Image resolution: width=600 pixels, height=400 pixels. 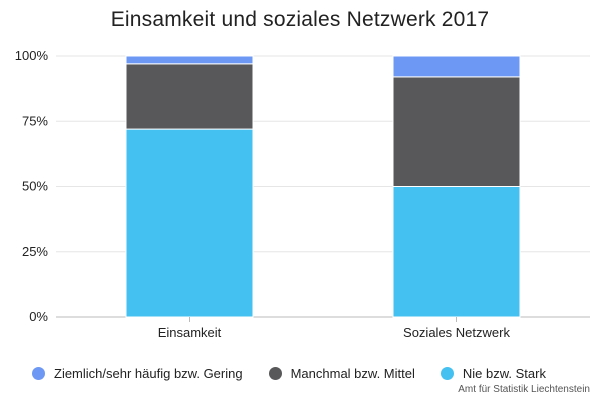 I want to click on legend-label-manchmal: Manchmal bzw. Mittel, so click(x=352, y=373).